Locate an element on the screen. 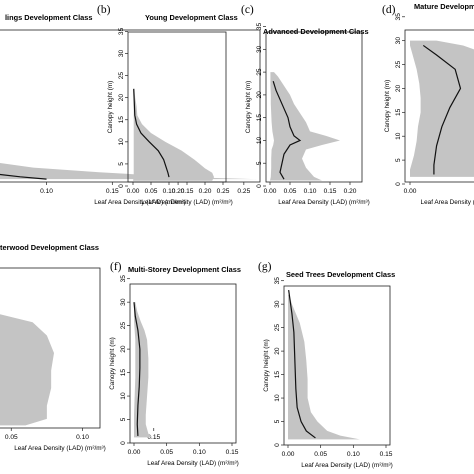 The height and width of the screenshot is (474, 474). panel-label: (b) is located at coordinates (104, 10).